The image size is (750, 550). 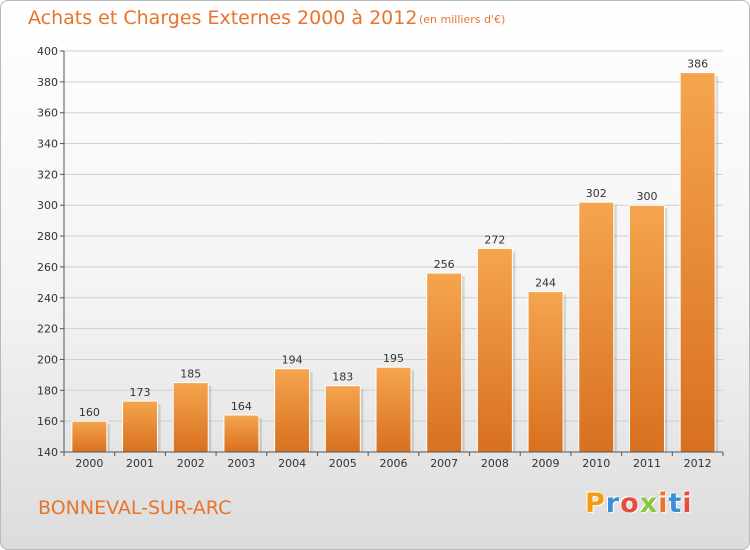 I want to click on bar-value-label: 194, so click(x=292, y=360).